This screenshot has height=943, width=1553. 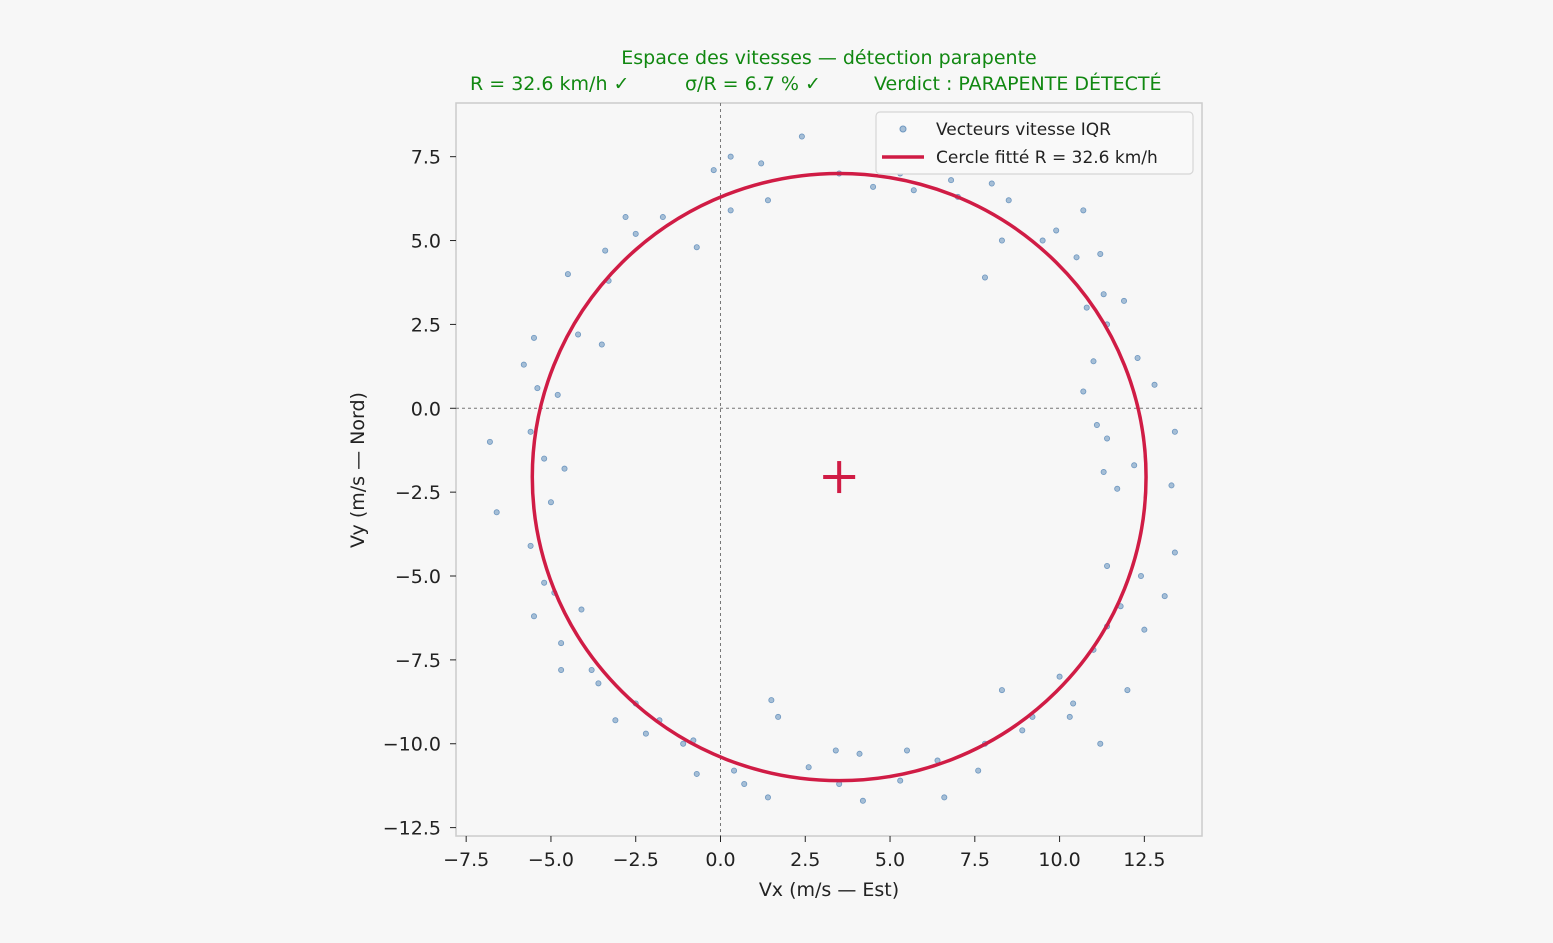 What do you see at coordinates (890, 860) in the screenshot?
I see `x-tick-label: 5.0` at bounding box center [890, 860].